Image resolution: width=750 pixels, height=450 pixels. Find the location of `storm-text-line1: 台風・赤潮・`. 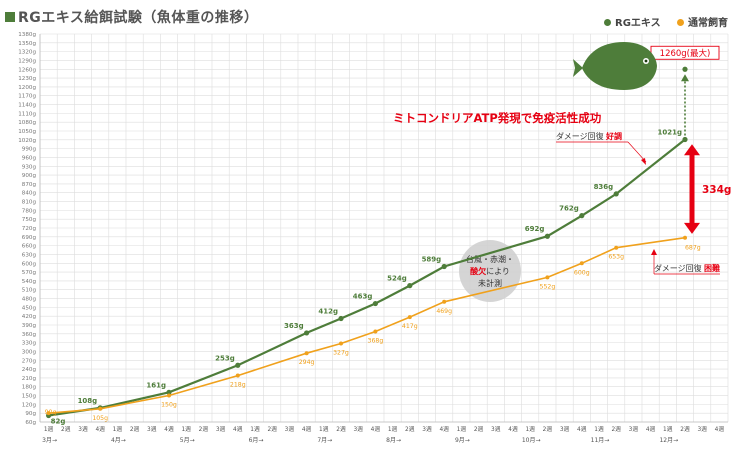

storm-text-line1: 台風・赤潮・ is located at coordinates (490, 259).